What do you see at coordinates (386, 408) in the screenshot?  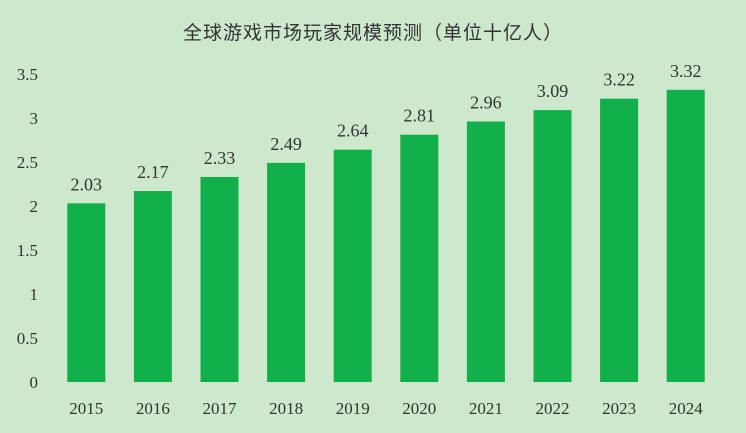 I see `x-axis: 2015 2016 2017 2018 2019 2020 2021 2022 2023 2024` at bounding box center [386, 408].